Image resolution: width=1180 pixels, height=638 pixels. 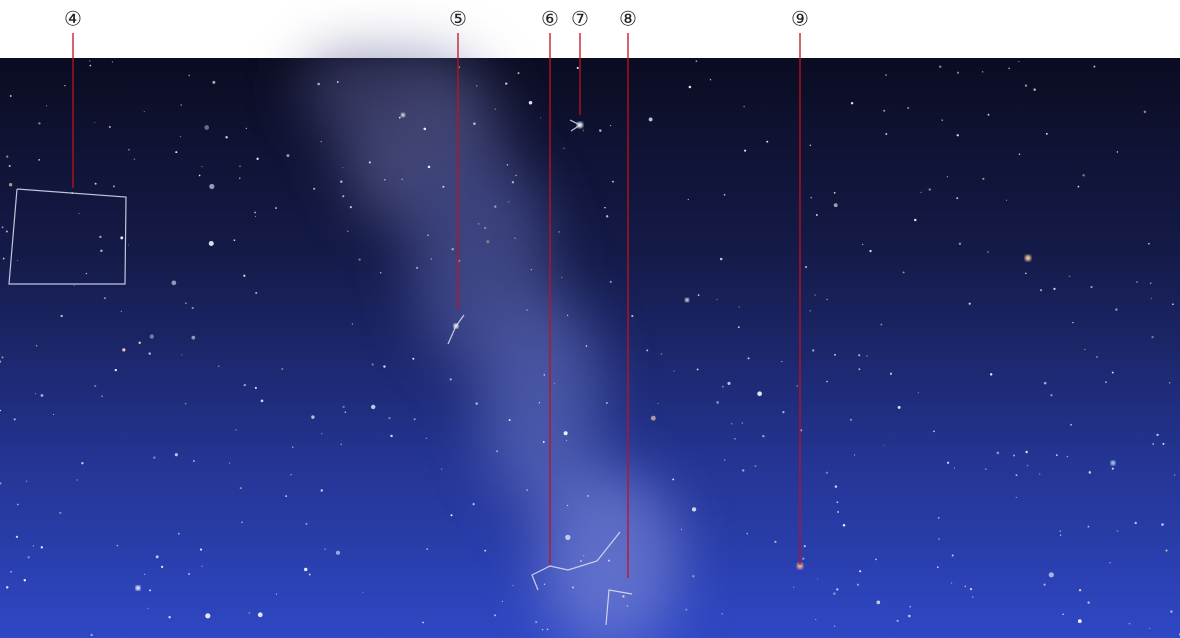 What do you see at coordinates (580, 19) in the screenshot?
I see `marker-label: ⑦` at bounding box center [580, 19].